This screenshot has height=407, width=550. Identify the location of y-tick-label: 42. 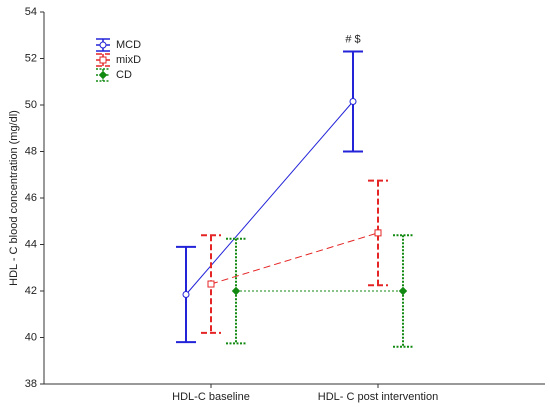
(31, 291).